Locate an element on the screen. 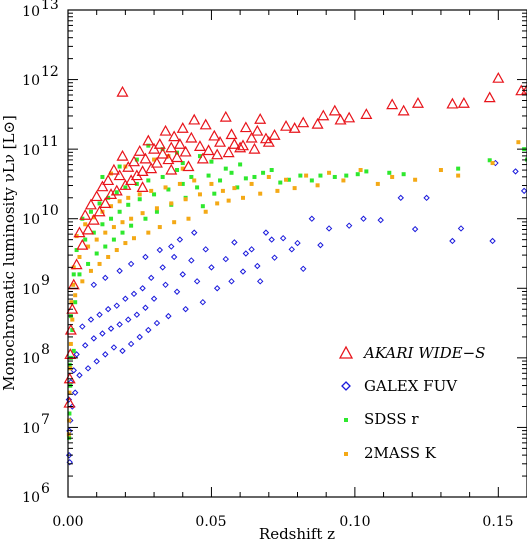  legend-label-akari: AKARI WIDE−S is located at coordinates (423, 353).